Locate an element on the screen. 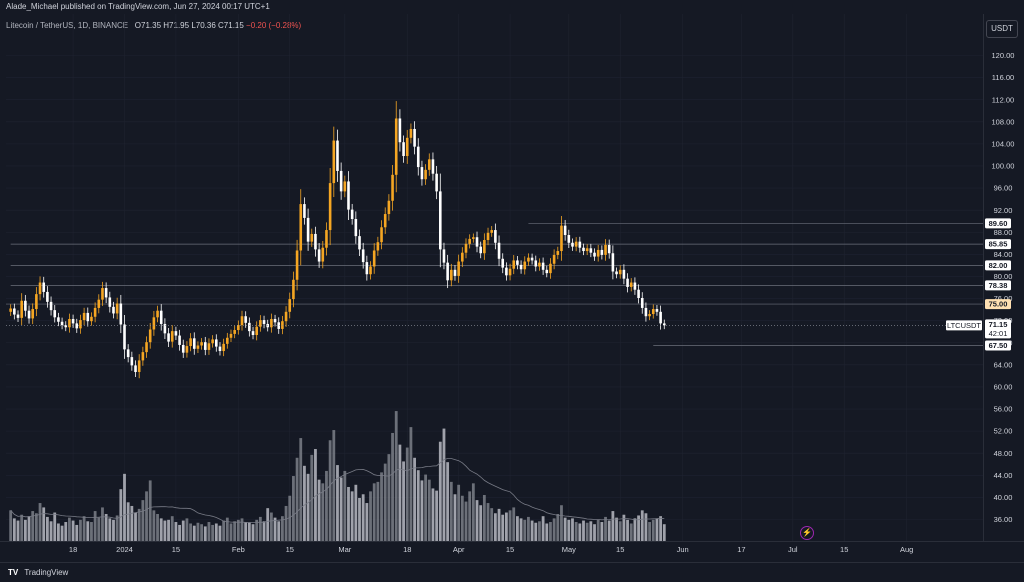 The height and width of the screenshot is (582, 1024). bolt-icon: ⚡ is located at coordinates (807, 533).